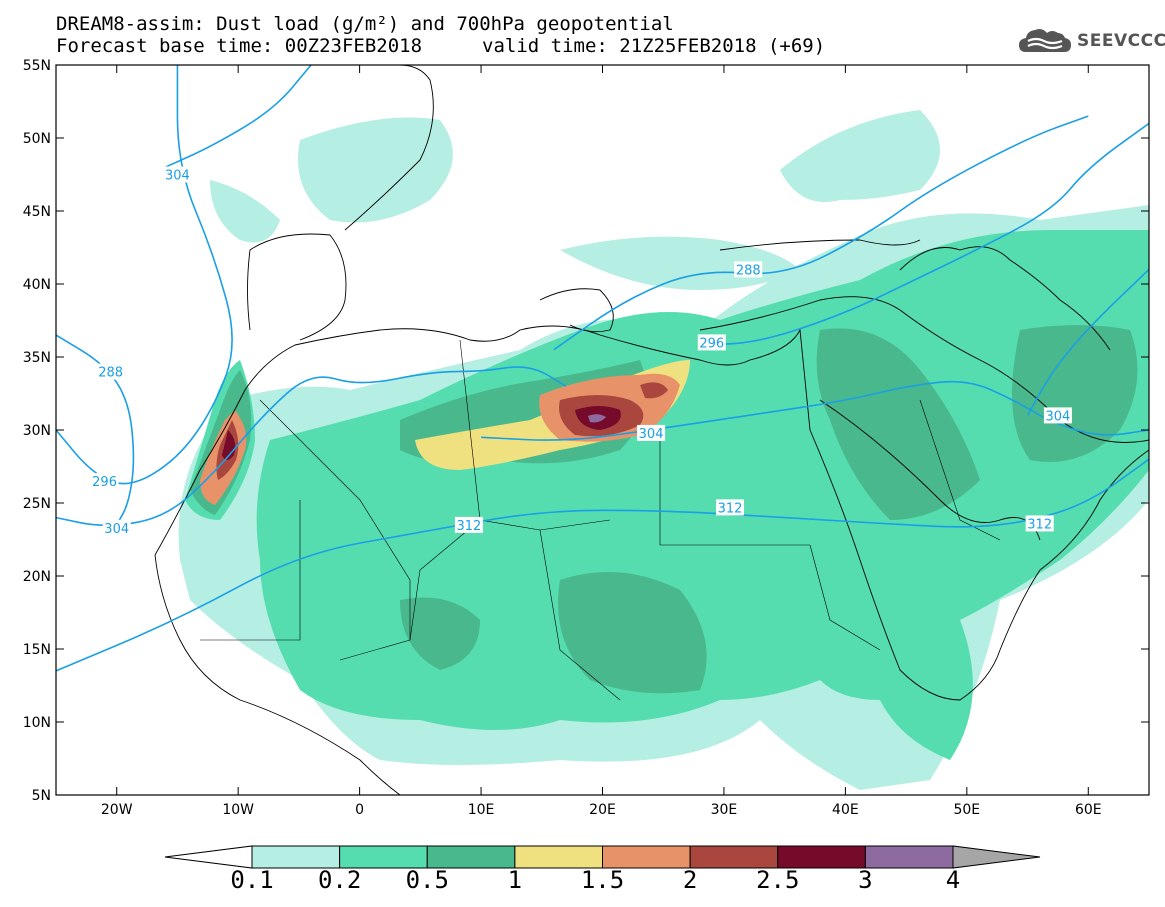 This screenshot has height=907, width=1165. Describe the element at coordinates (996, 857) in the screenshot. I see `colorbar-over-triangle` at that location.